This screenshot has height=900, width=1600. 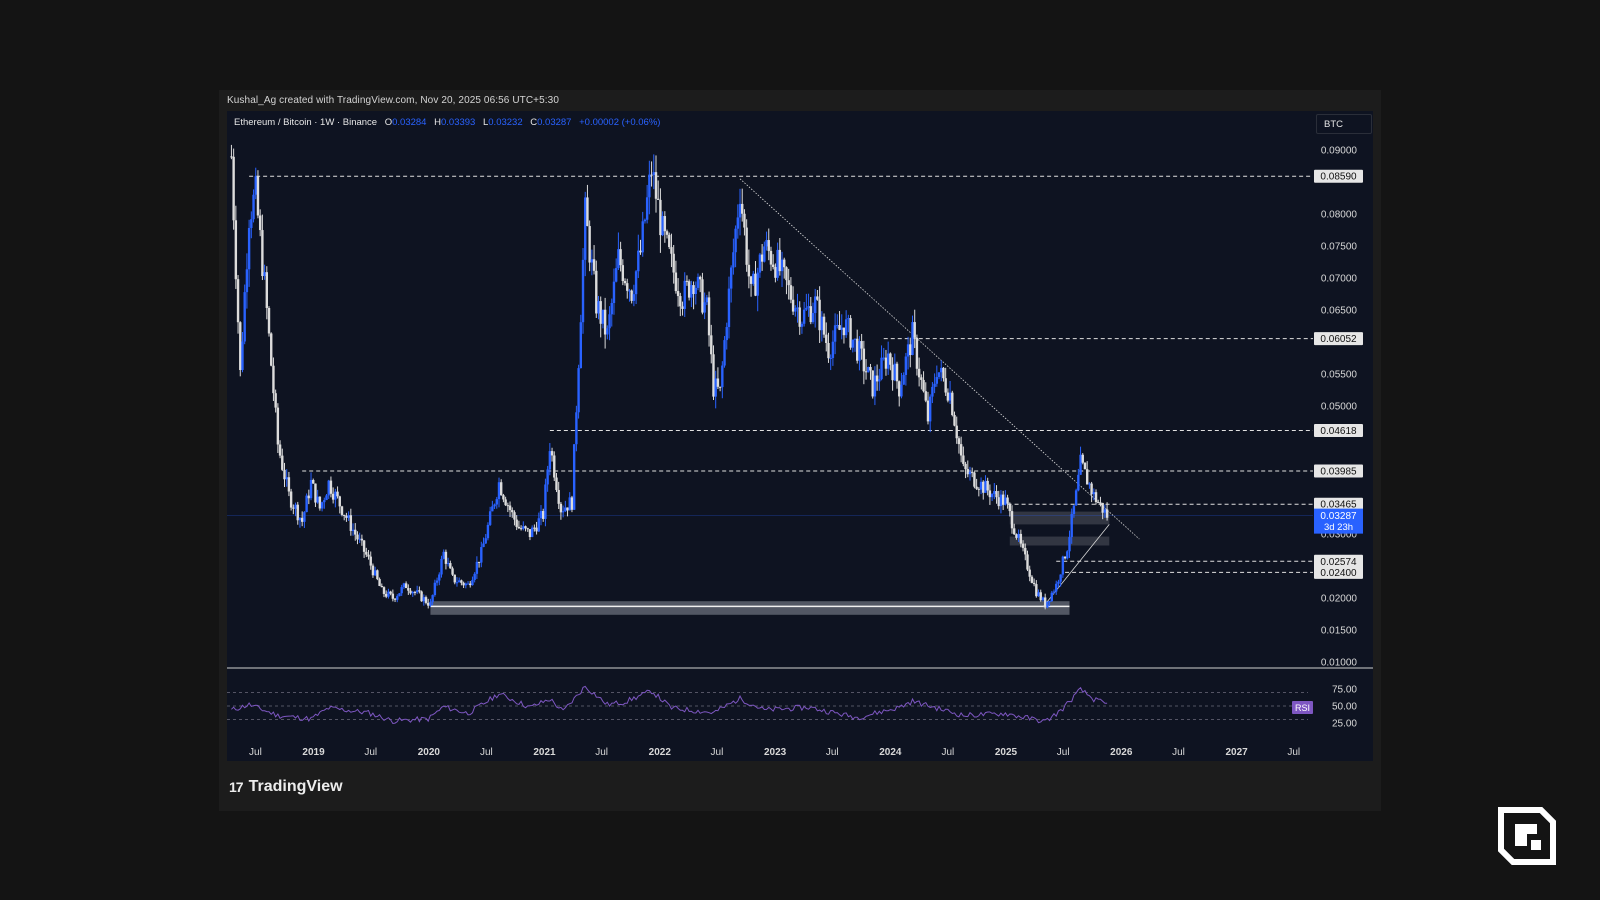 What do you see at coordinates (458, 122) in the screenshot?
I see `high-value: 0.03393` at bounding box center [458, 122].